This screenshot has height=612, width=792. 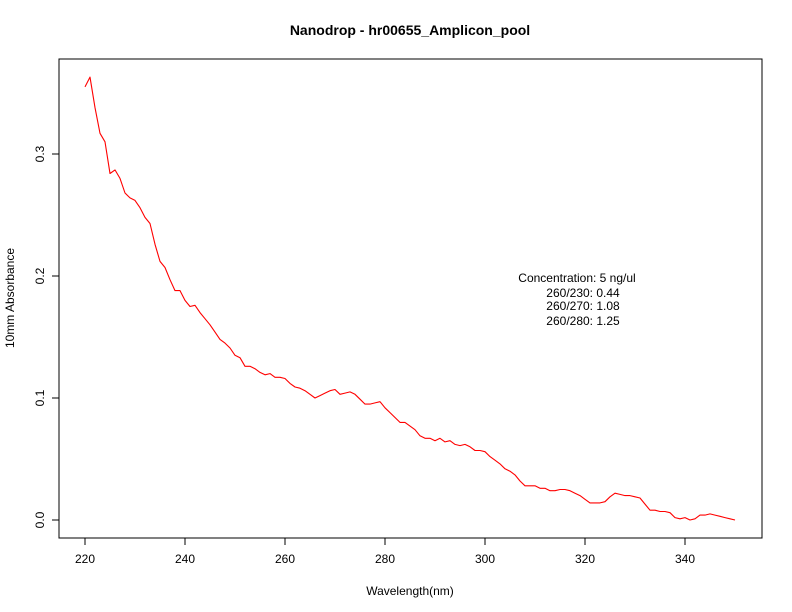 I want to click on x-axis-label: Wavelength(nm), so click(x=410, y=591).